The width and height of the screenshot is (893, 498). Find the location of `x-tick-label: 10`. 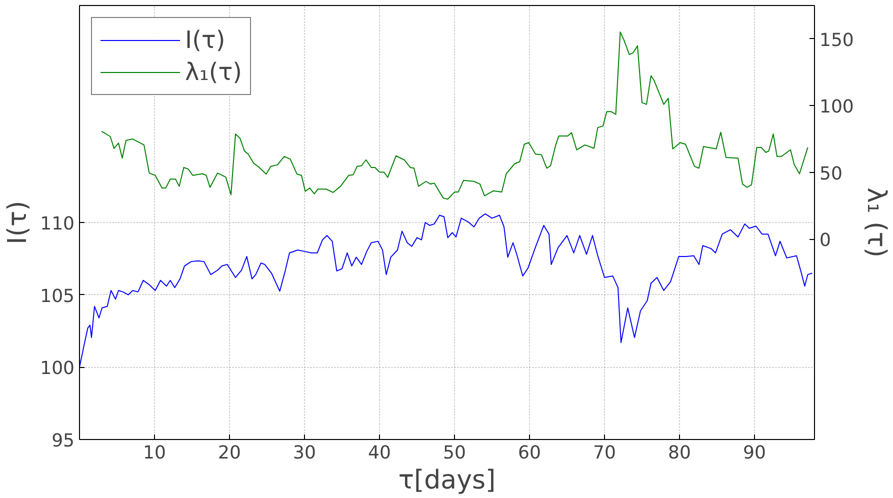

x-tick-label: 10 is located at coordinates (154, 453).